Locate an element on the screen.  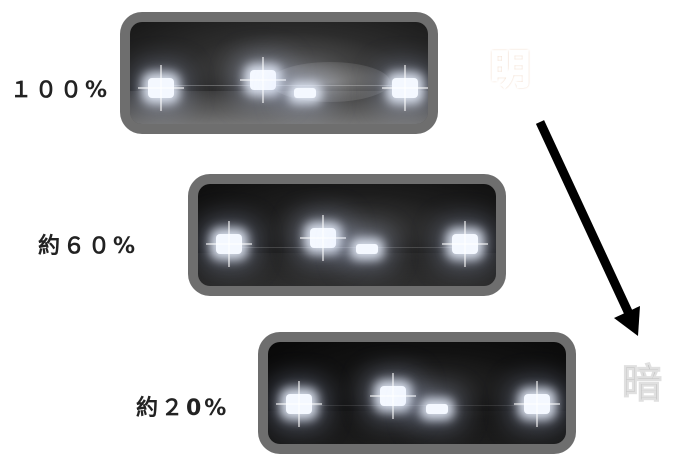
bright-label: 明 is located at coordinates (510, 70).